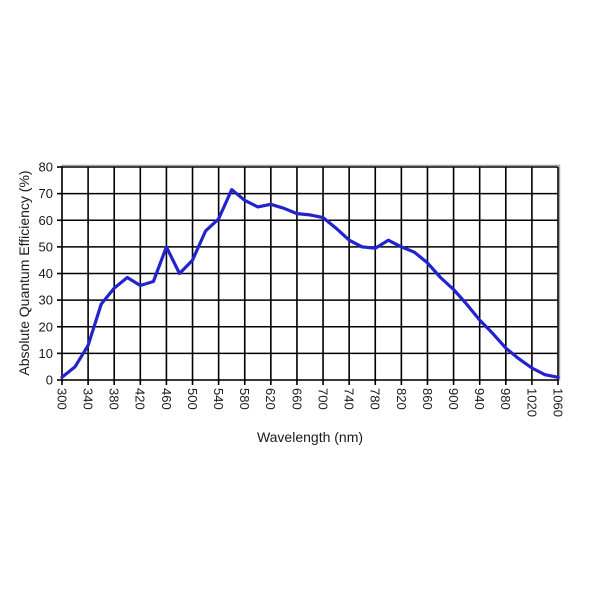  Describe the element at coordinates (46, 193) in the screenshot. I see `y-tick-label: 70` at that location.